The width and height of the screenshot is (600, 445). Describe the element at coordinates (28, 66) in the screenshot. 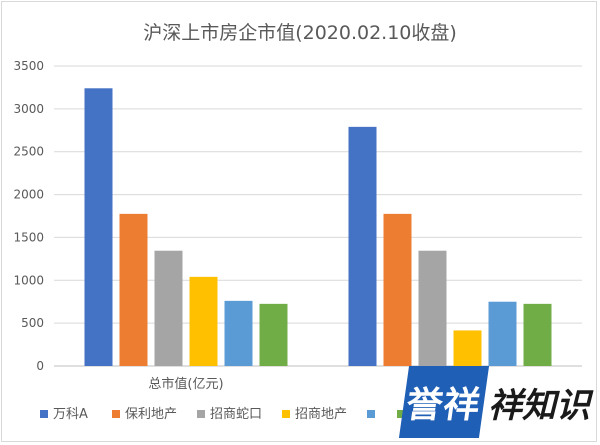

I see `y-tick-label: 3500` at that location.